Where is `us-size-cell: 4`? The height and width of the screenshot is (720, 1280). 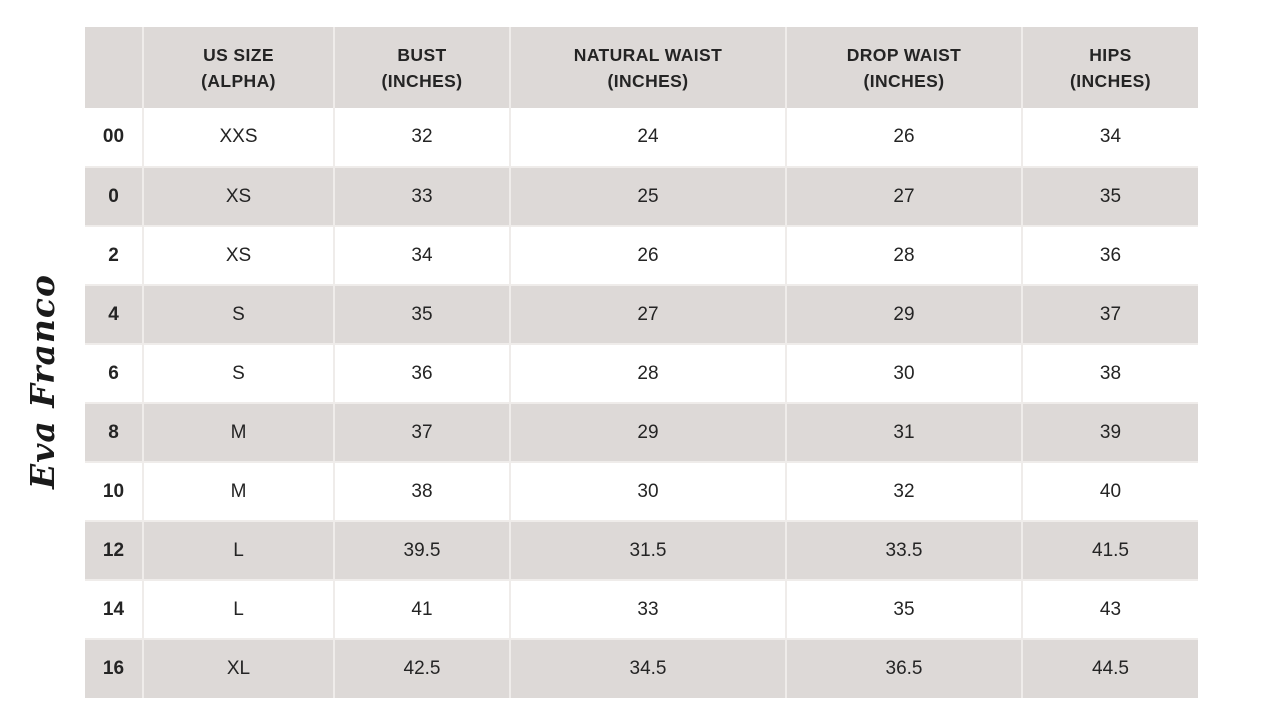
us-size-cell: 4 is located at coordinates (114, 314).